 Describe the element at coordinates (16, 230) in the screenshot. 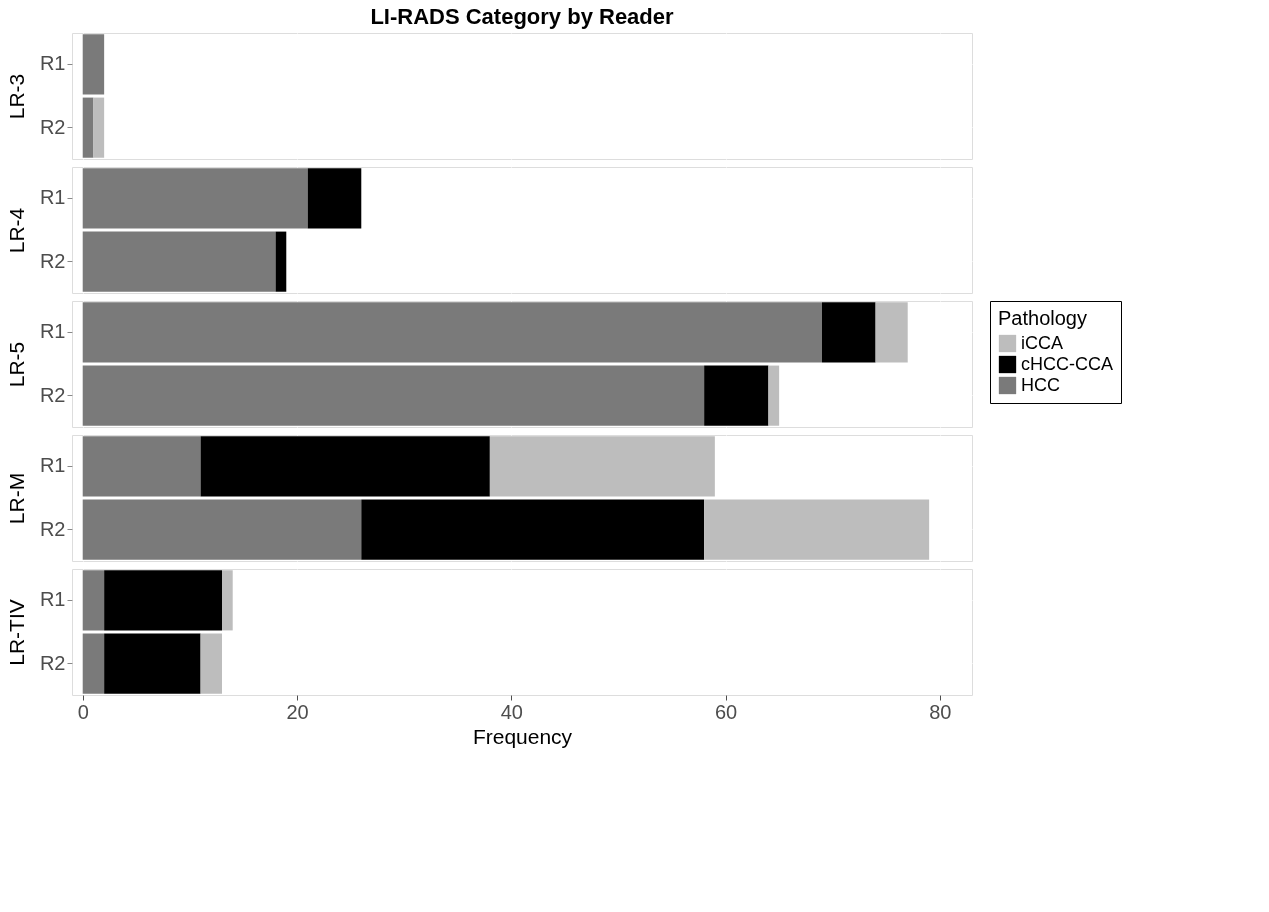

I see `y-axis-title: LR-4` at that location.